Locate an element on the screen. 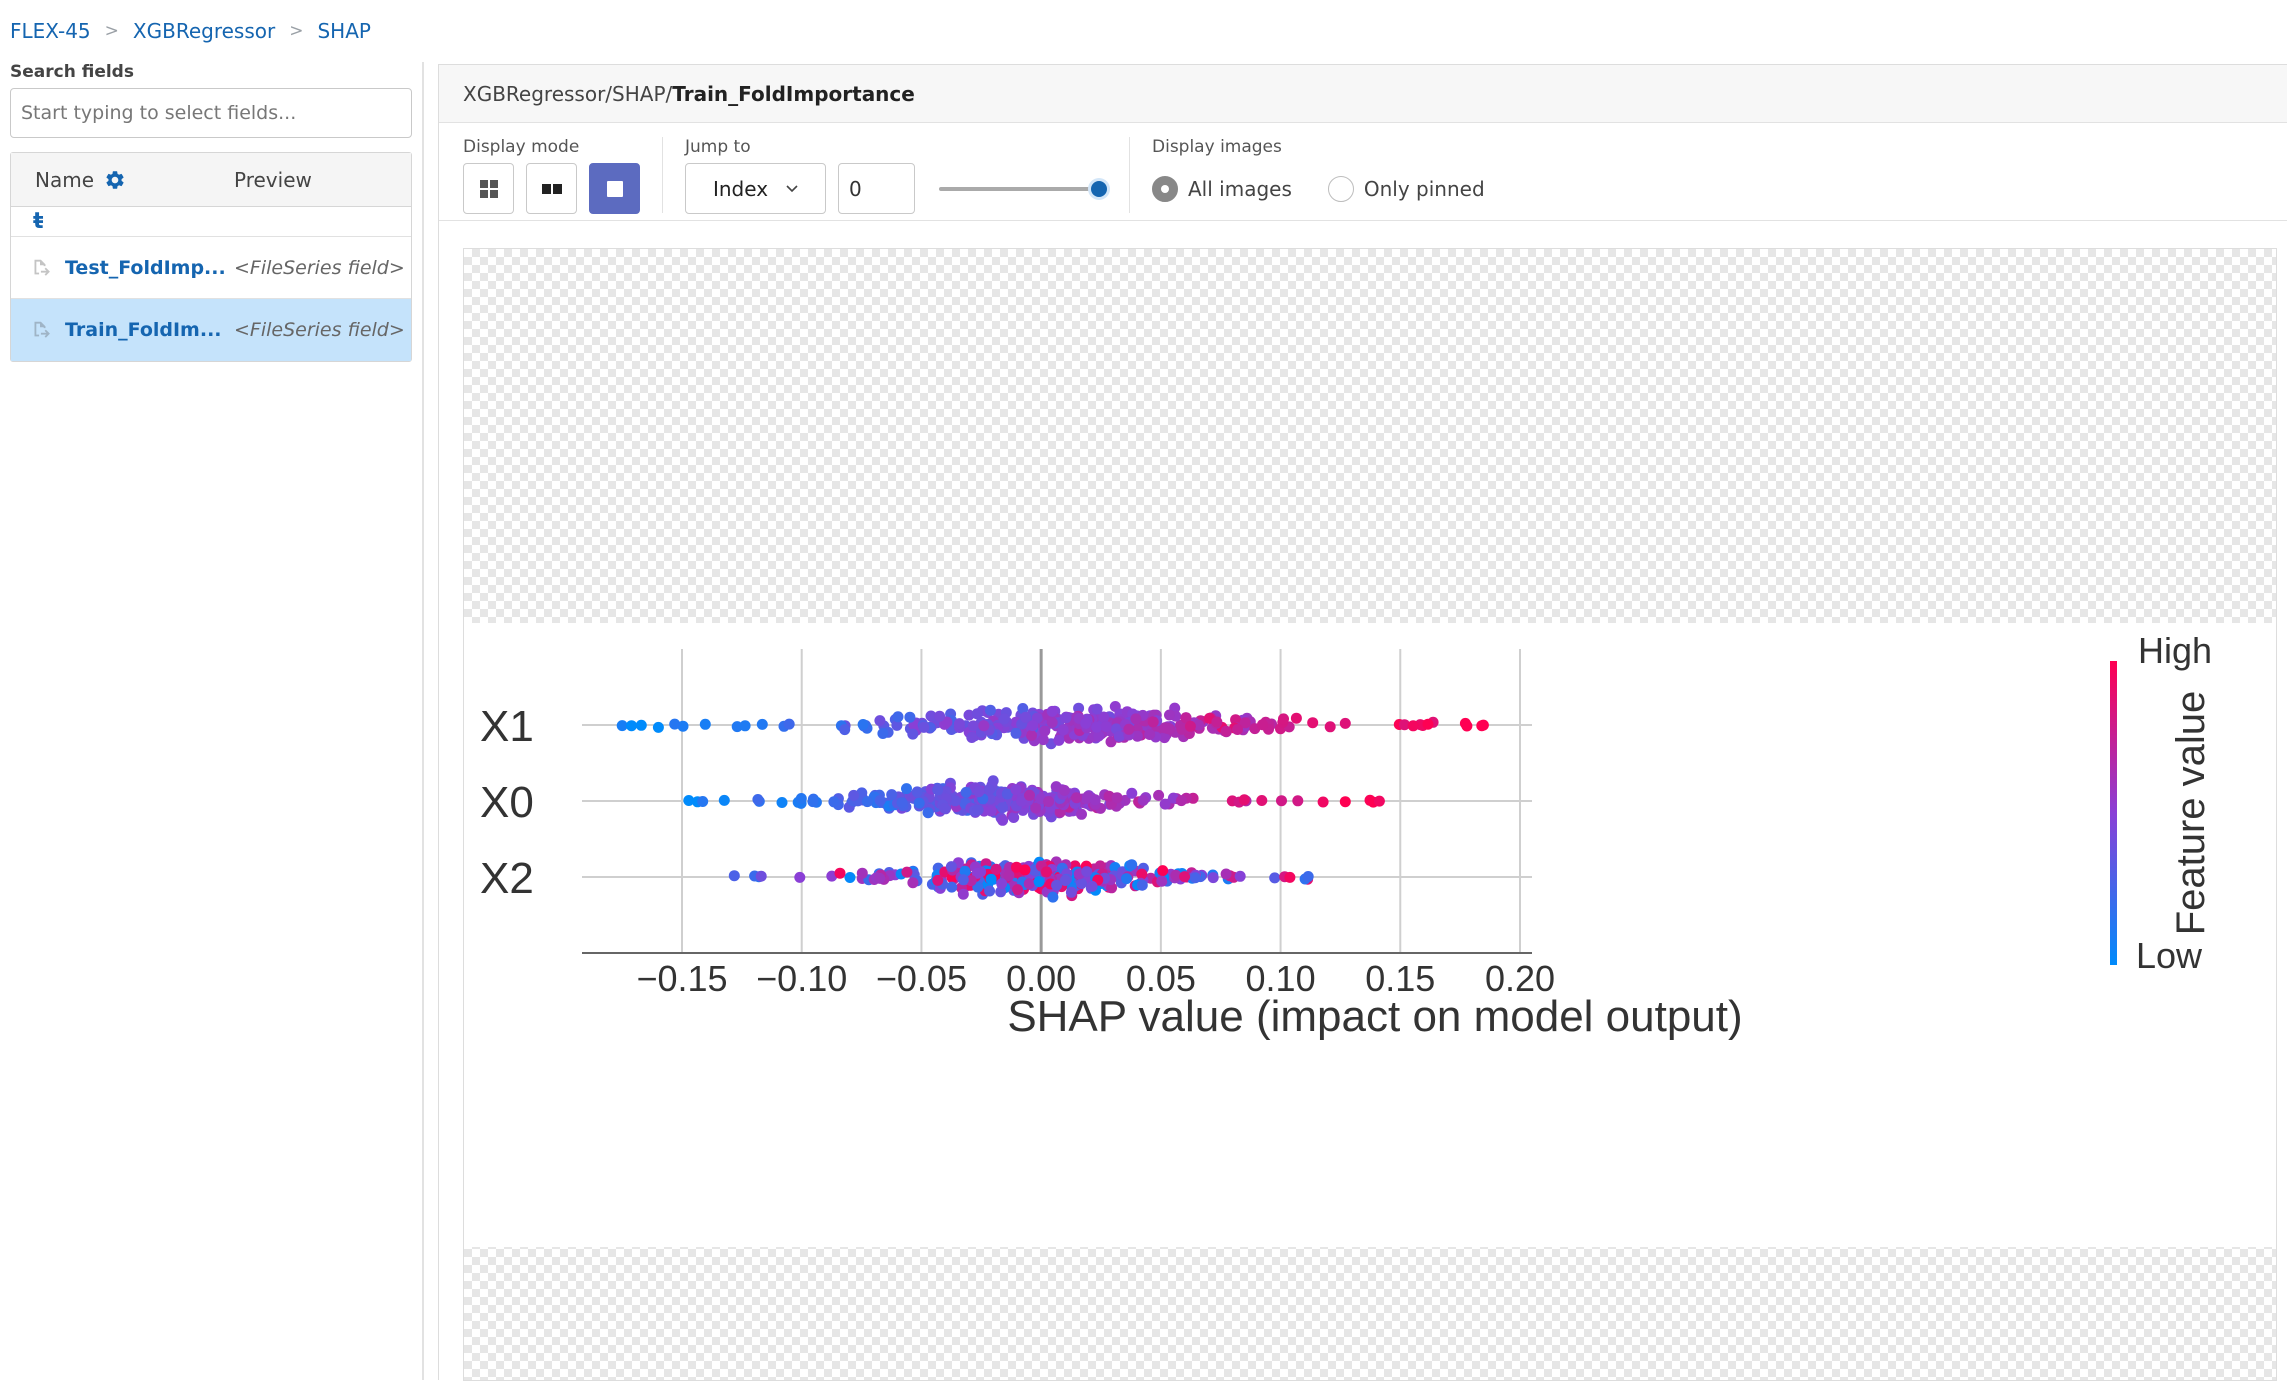  name-column-header: Name is located at coordinates (122, 180).